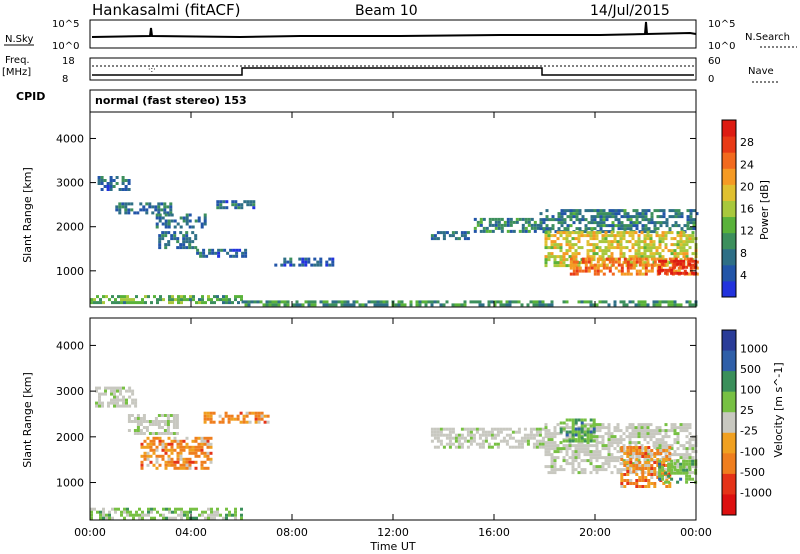 The height and width of the screenshot is (554, 800). I want to click on x-tick-label: 00:00, so click(90, 532).